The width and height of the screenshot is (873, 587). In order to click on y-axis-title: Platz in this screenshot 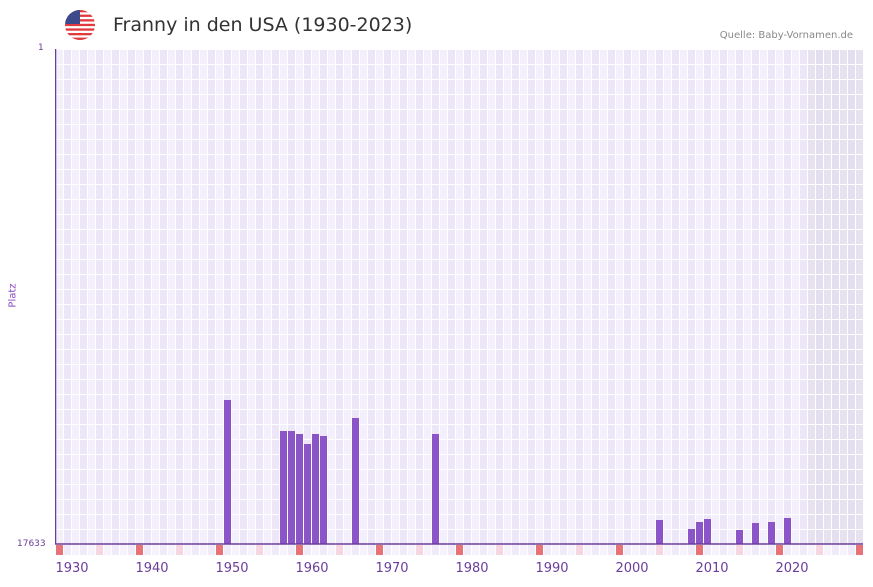, I will do `click(13, 295)`.